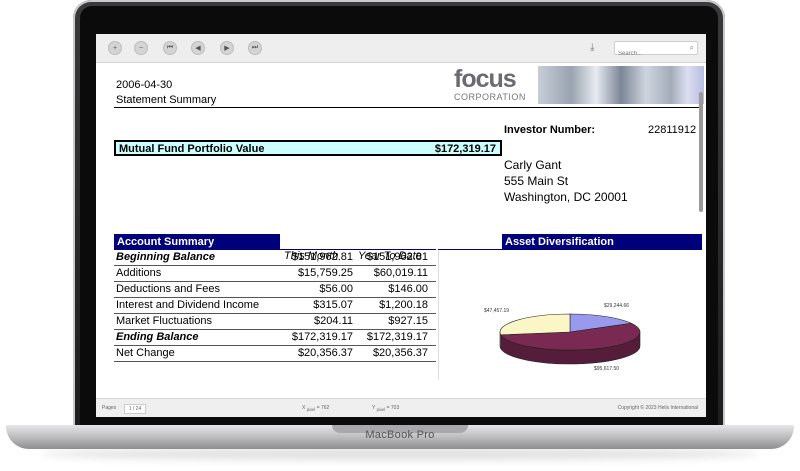 This screenshot has width=800, height=471. What do you see at coordinates (400, 435) in the screenshot?
I see `device-brand: MacBook Pro` at bounding box center [400, 435].